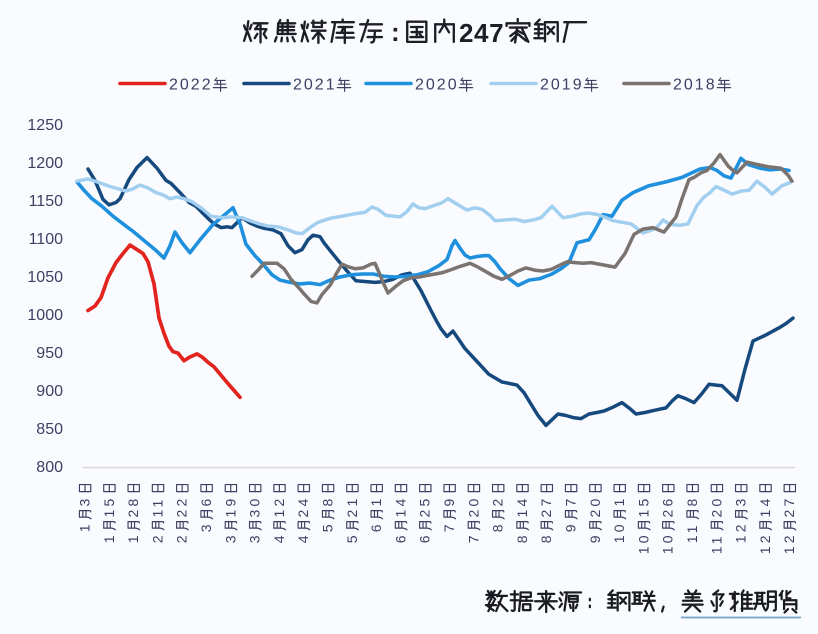 This screenshot has height=634, width=818. I want to click on svg-text: 1200, so click(45, 163).